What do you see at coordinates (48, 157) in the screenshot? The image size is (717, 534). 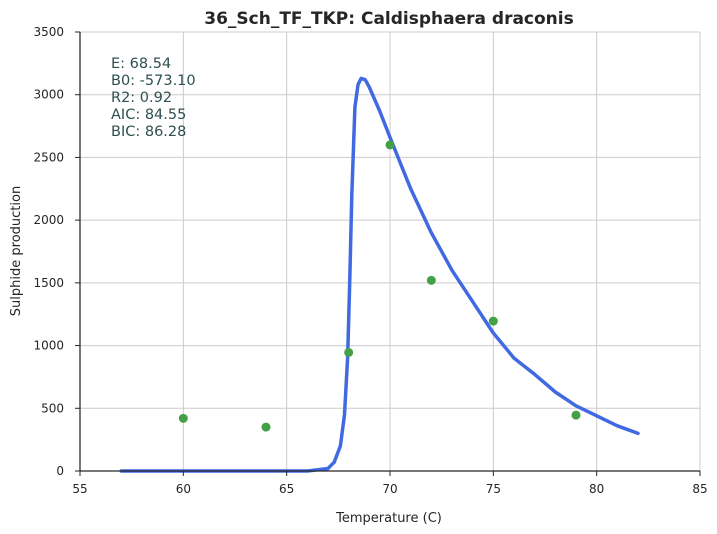 I see `y-tick-label: 2500` at bounding box center [48, 157].